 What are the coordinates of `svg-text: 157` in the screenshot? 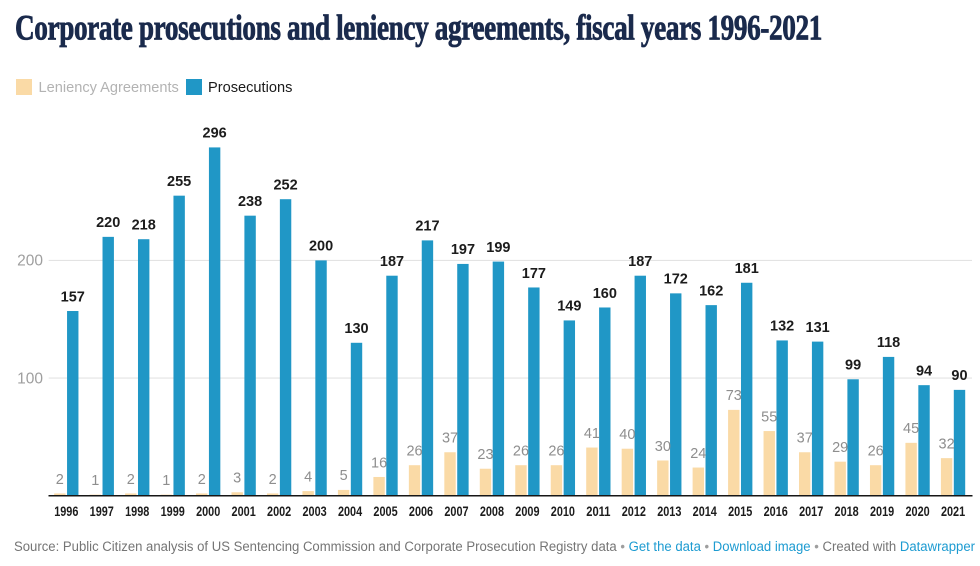 It's located at (73, 297).